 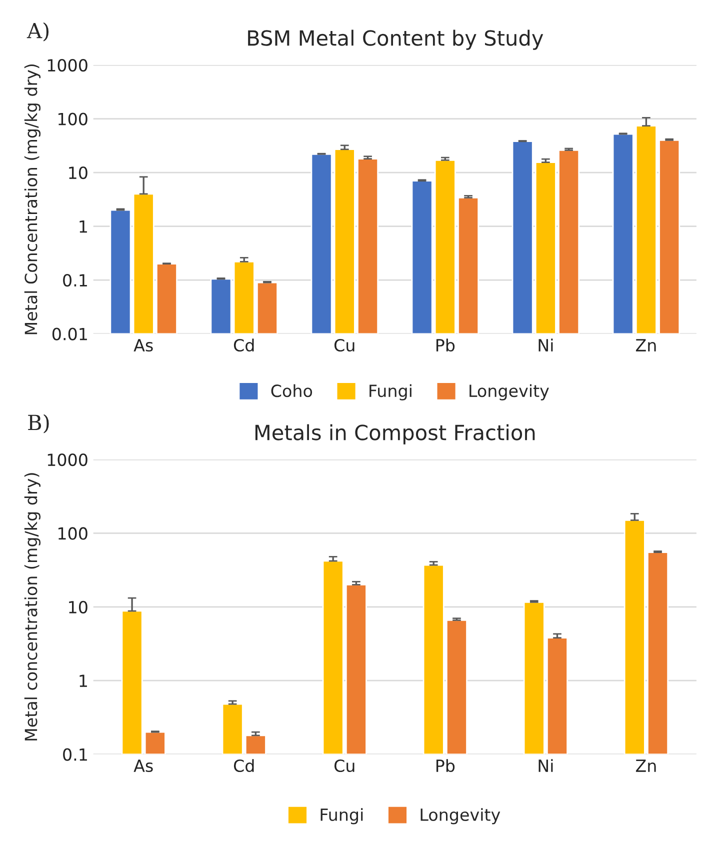 I want to click on chart-title: BSM Metal Content by Study, so click(x=396, y=40).